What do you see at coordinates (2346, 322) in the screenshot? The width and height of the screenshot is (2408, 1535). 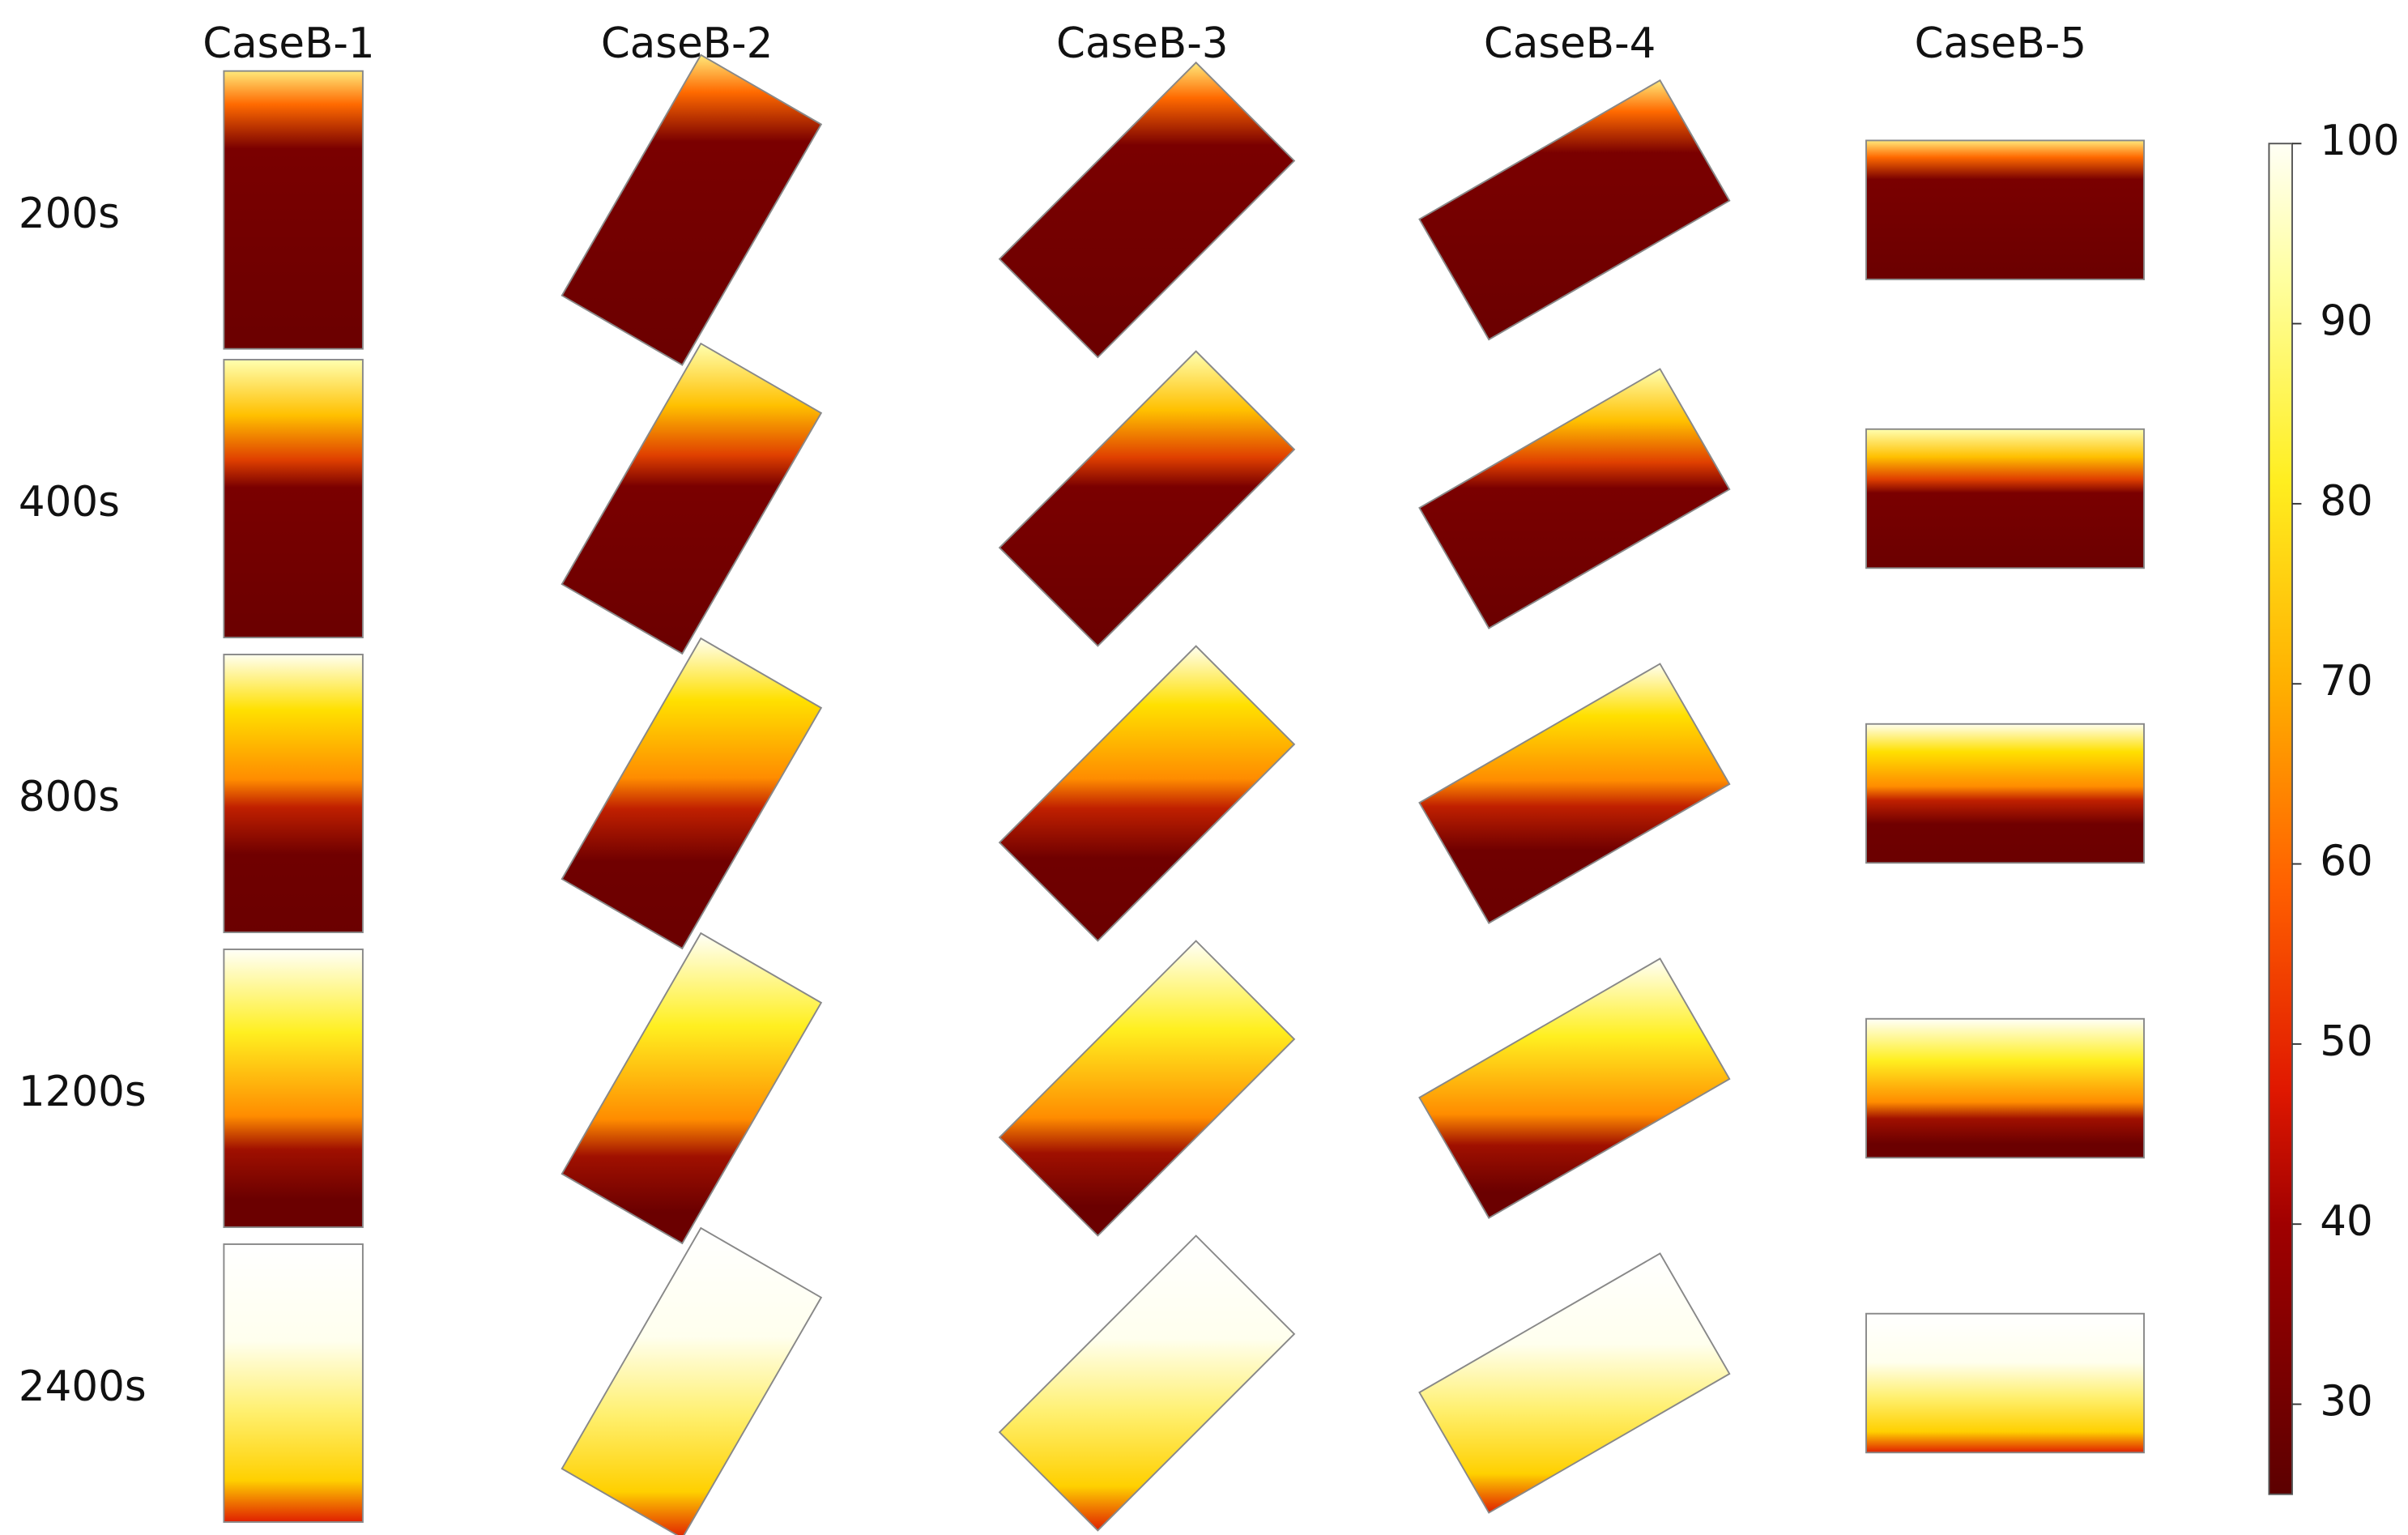 I see `colorbar-tick-label: 90` at bounding box center [2346, 322].